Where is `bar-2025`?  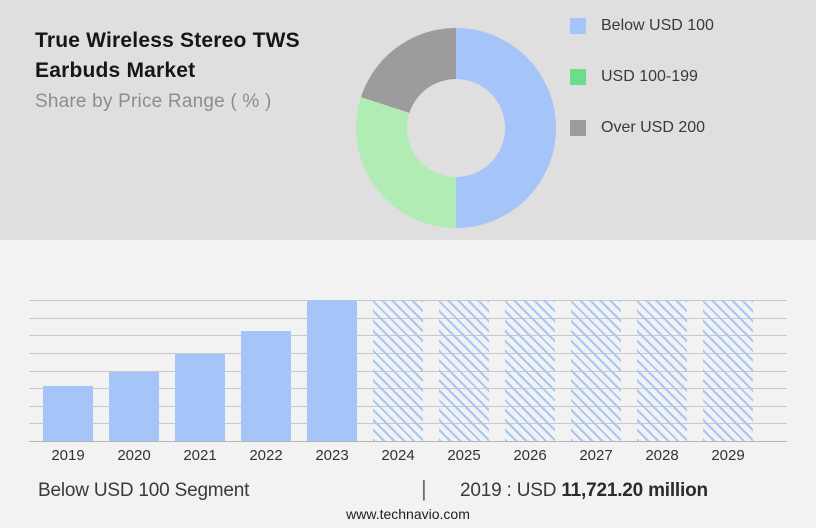
bar-2025 is located at coordinates (464, 370).